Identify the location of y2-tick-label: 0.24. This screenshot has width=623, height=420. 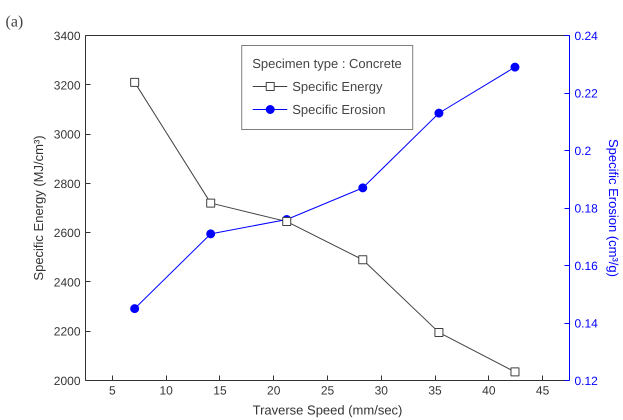
(586, 36).